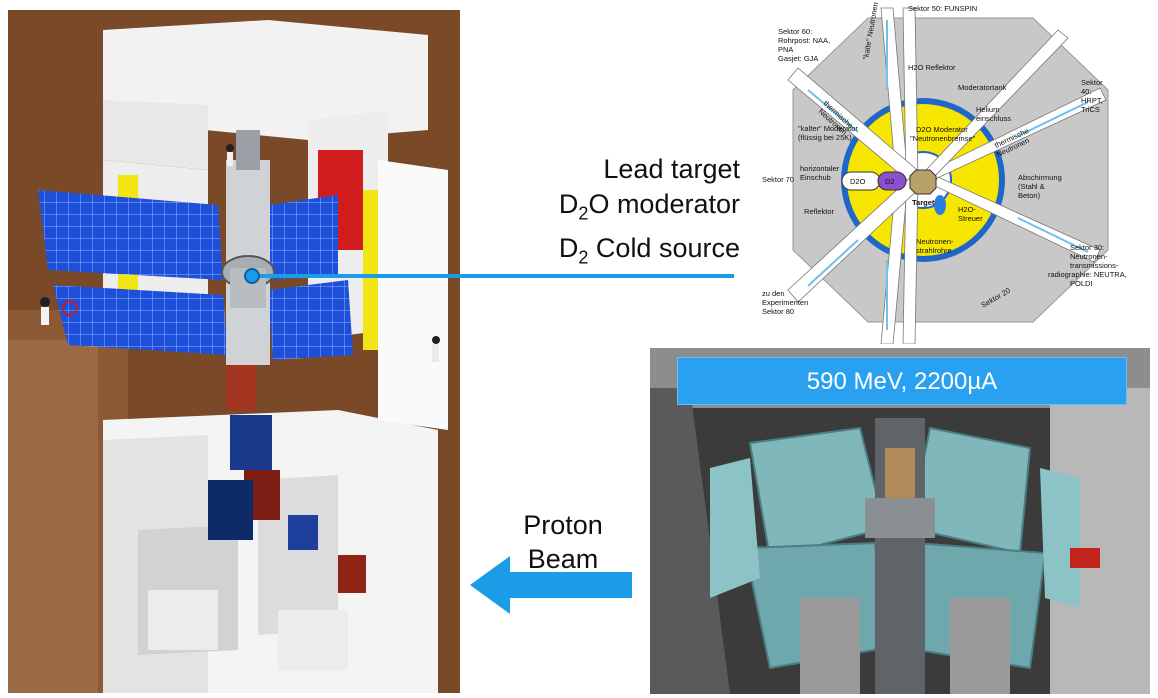 This screenshot has width=1158, height=698. I want to click on beam-energy-banner: 590 MeV, 2200µA, so click(902, 381).